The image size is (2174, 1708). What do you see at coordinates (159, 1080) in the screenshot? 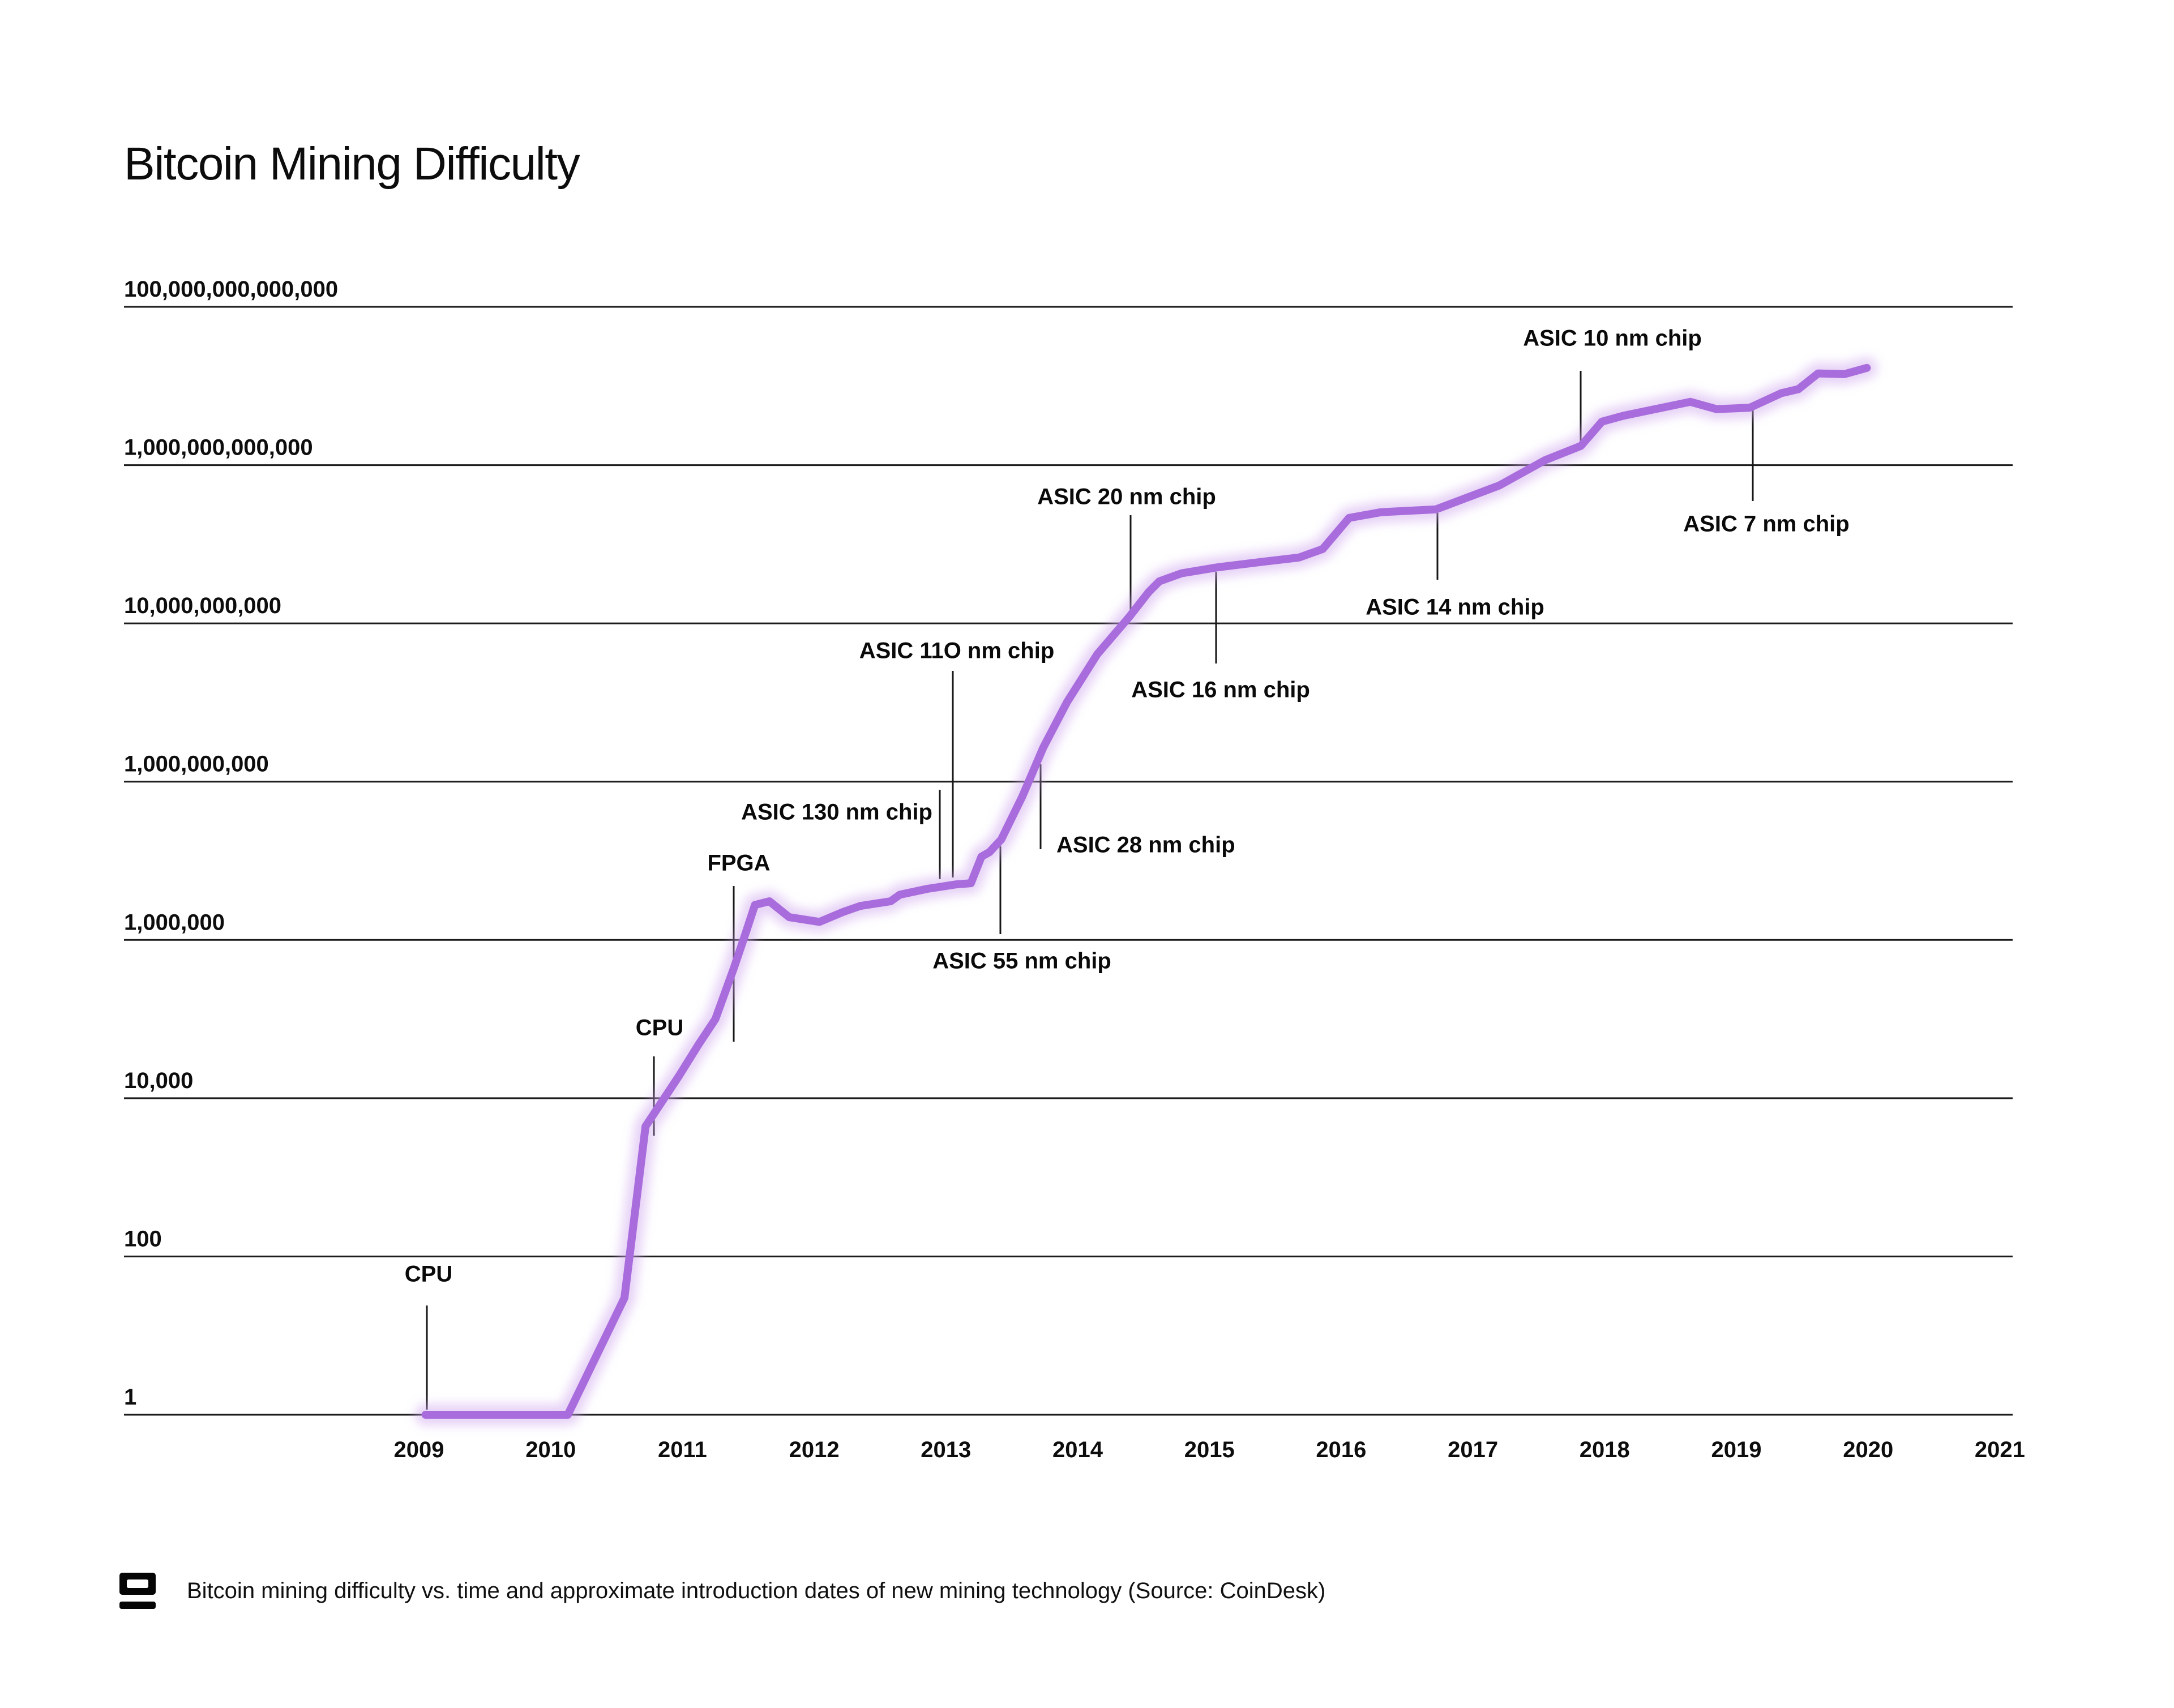
I see `y-axis-tick-label: 10,000` at bounding box center [159, 1080].